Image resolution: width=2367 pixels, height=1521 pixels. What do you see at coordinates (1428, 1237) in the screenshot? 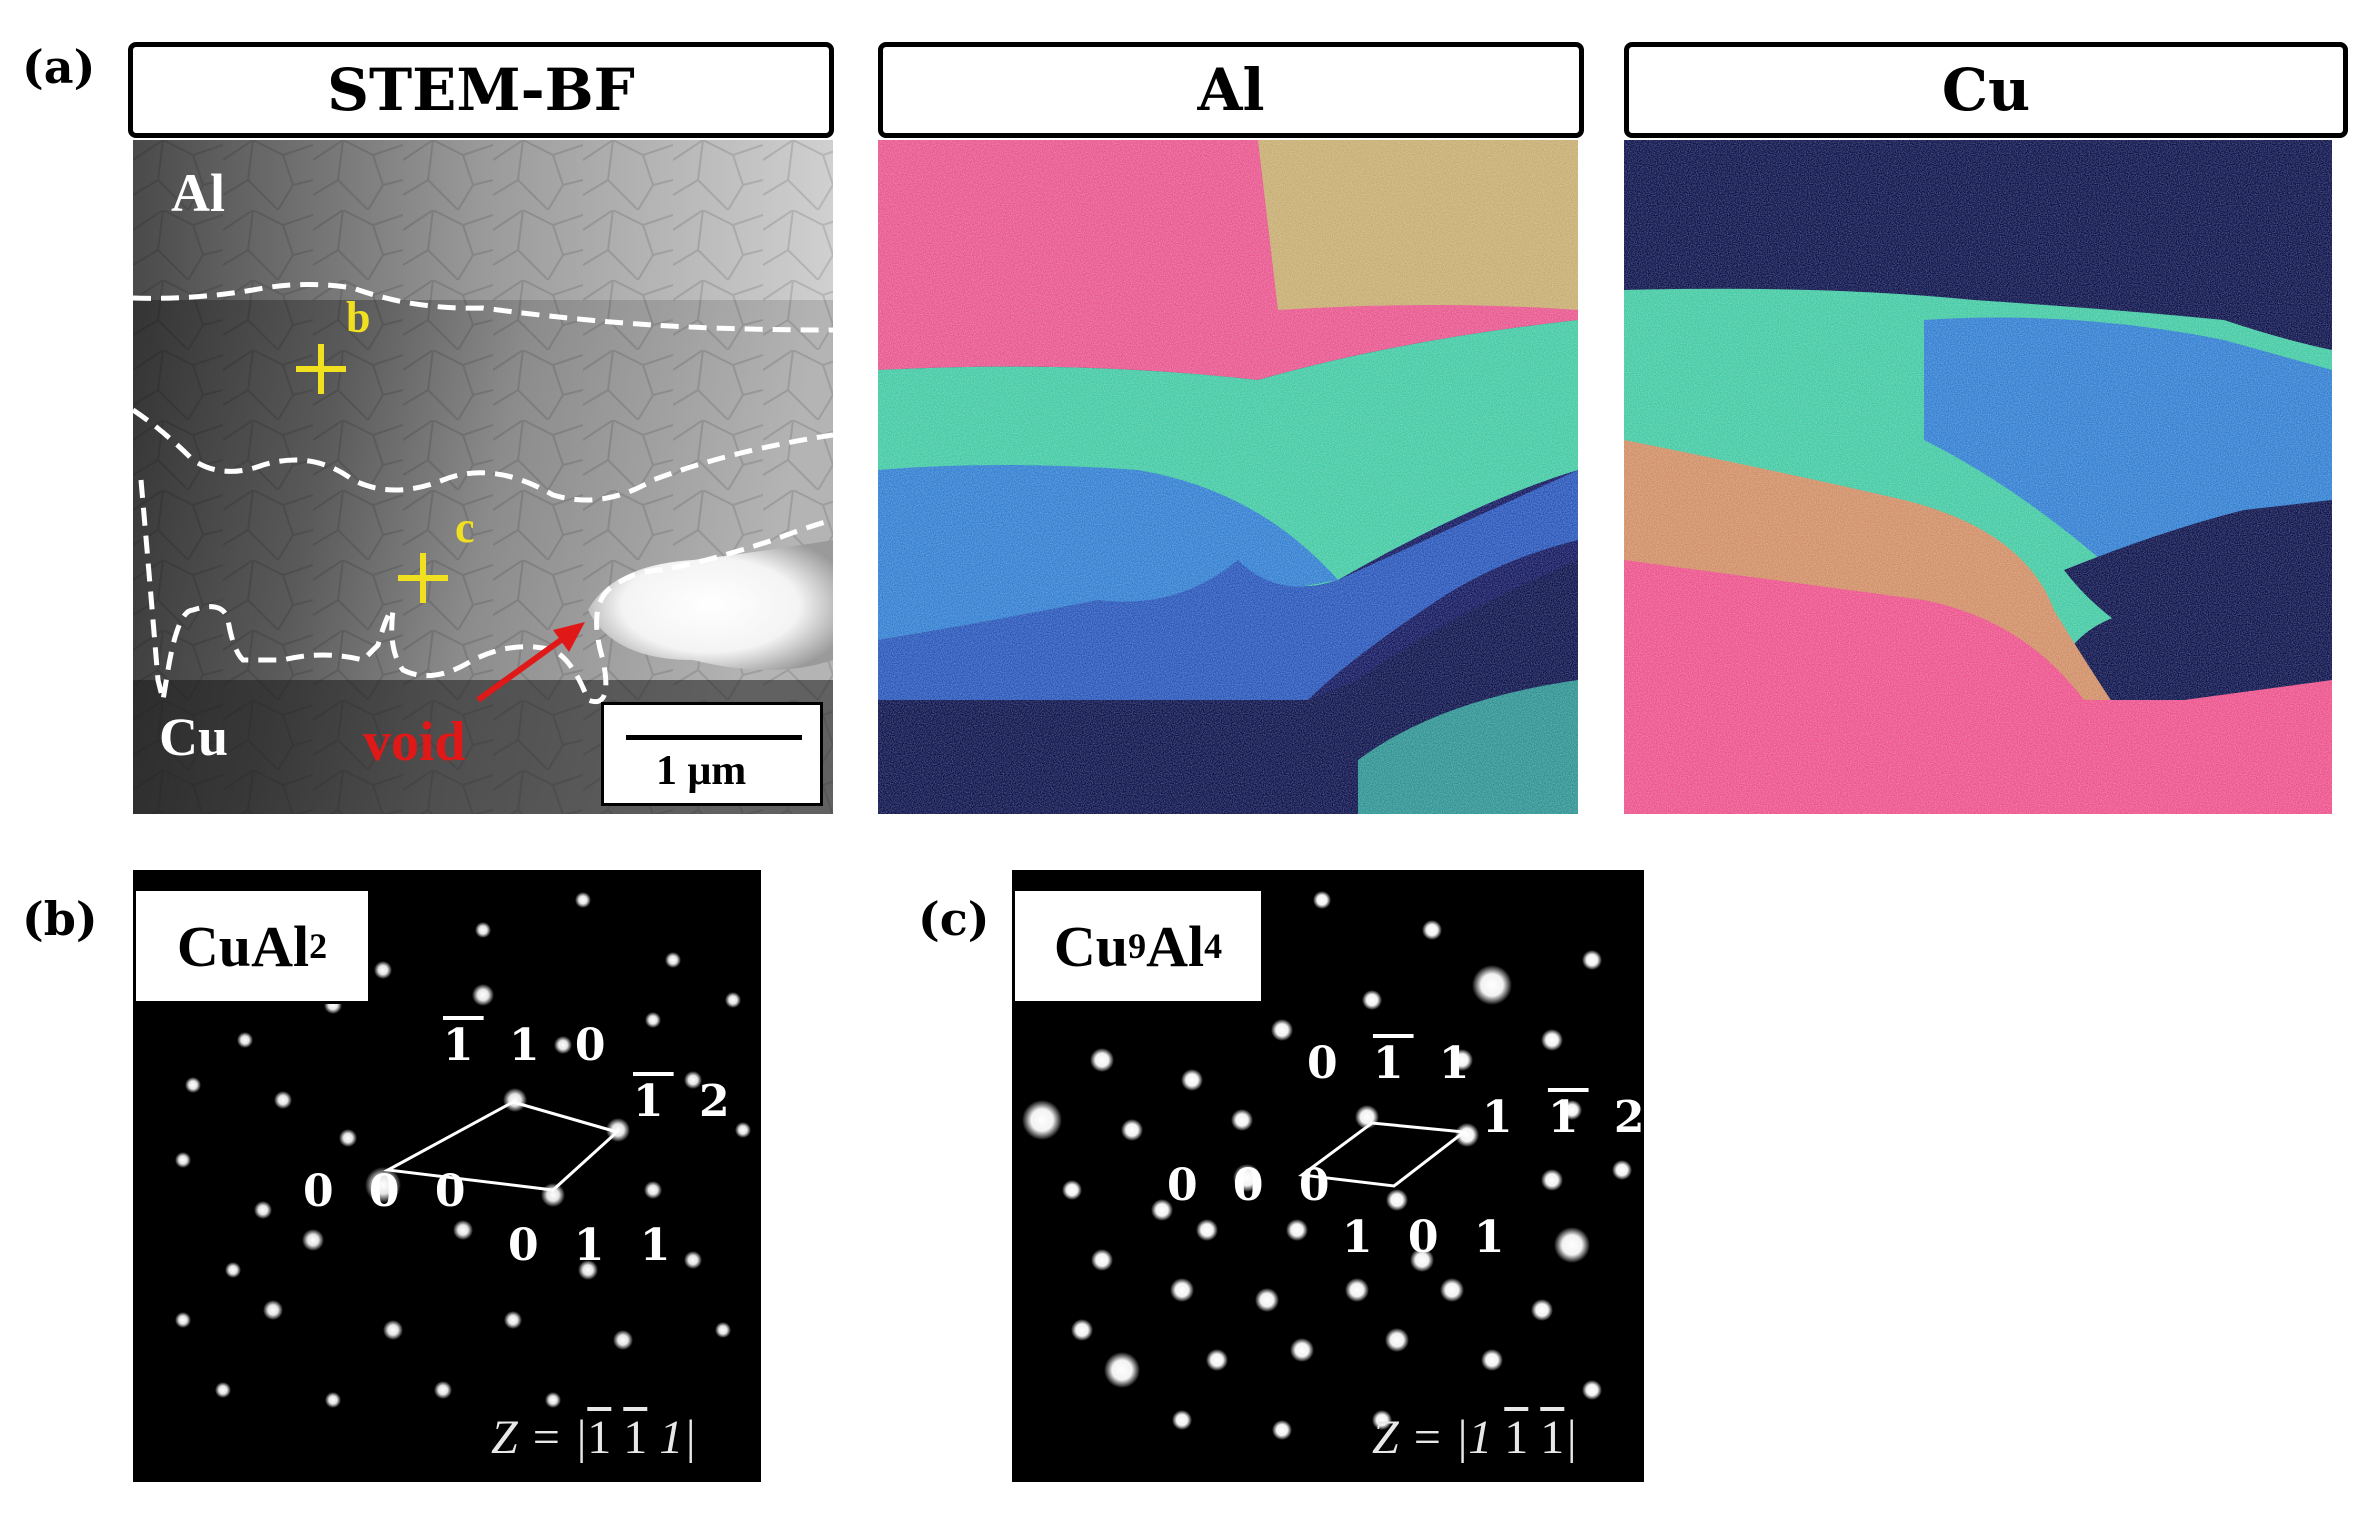
I see `index-101: 1 0 1` at bounding box center [1428, 1237].